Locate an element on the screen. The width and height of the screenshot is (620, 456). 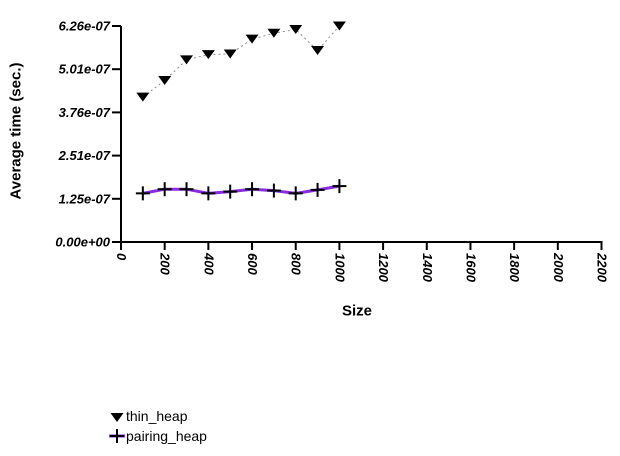
pairing_heap-line is located at coordinates (241, 189).